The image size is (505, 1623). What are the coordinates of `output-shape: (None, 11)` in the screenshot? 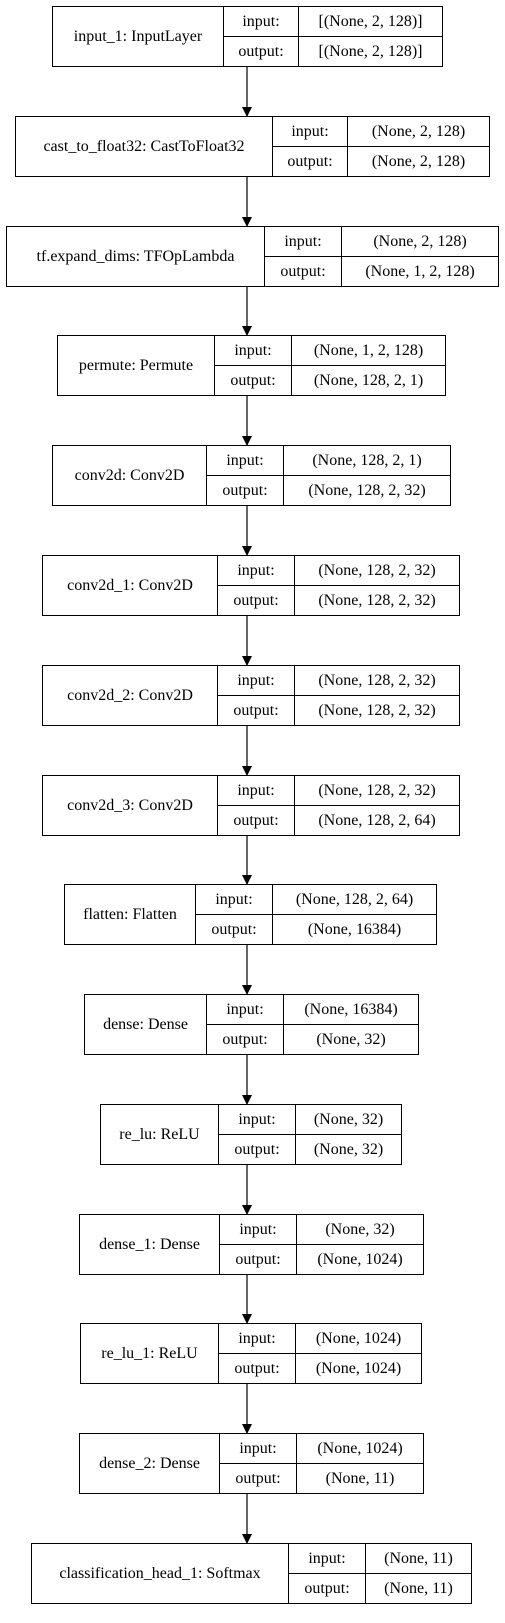 It's located at (418, 1588).